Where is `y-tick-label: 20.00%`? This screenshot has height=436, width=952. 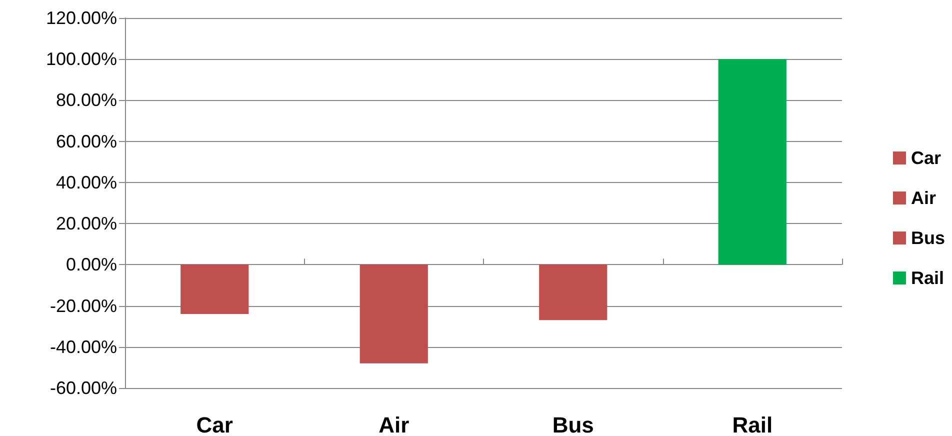
y-tick-label: 20.00% is located at coordinates (86, 224).